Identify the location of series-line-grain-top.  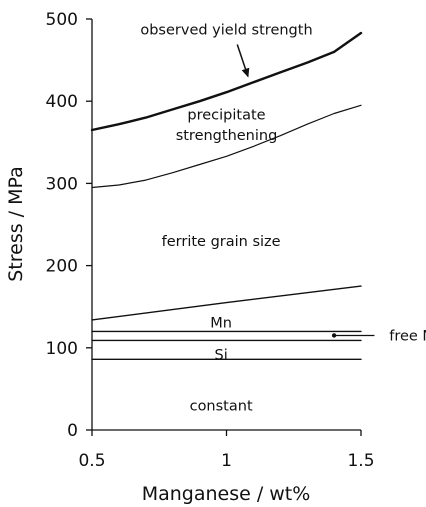
(226, 303).